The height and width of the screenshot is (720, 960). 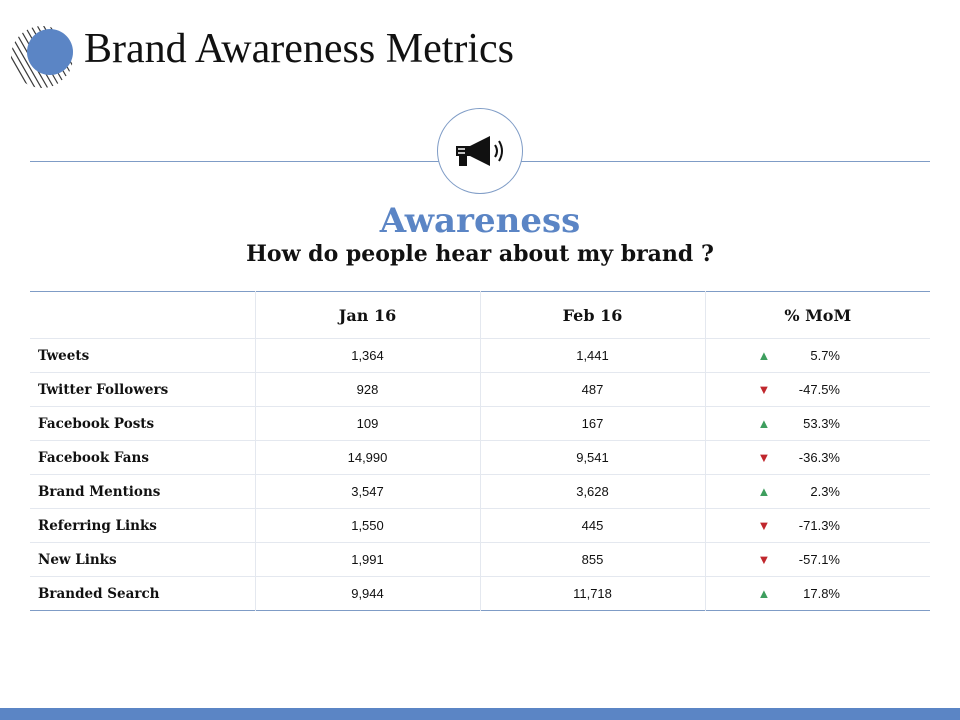 What do you see at coordinates (825, 491) in the screenshot?
I see `mom-value: 2.3%` at bounding box center [825, 491].